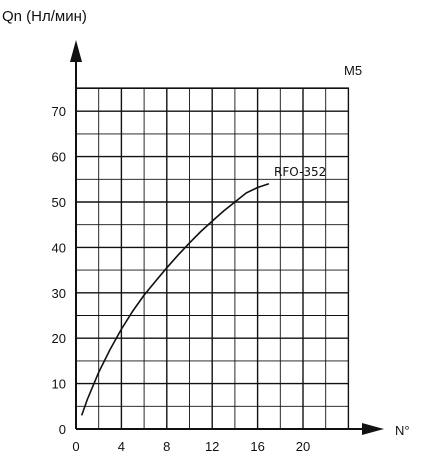 The image size is (425, 462). I want to click on y-tick-label: 30, so click(59, 293).